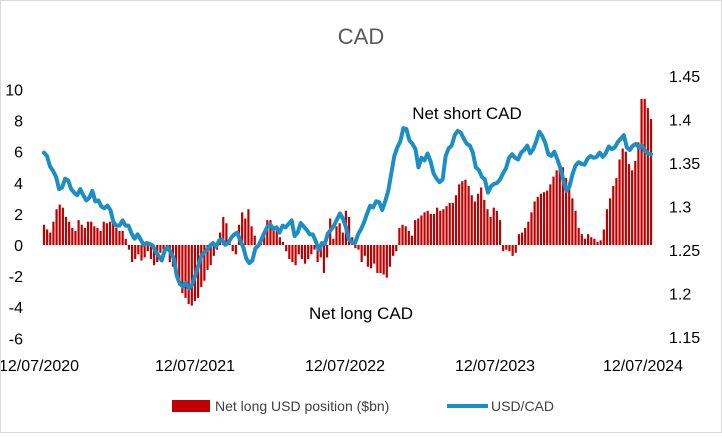  What do you see at coordinates (684, 338) in the screenshot?
I see `right-tick-label: 1.15` at bounding box center [684, 338].